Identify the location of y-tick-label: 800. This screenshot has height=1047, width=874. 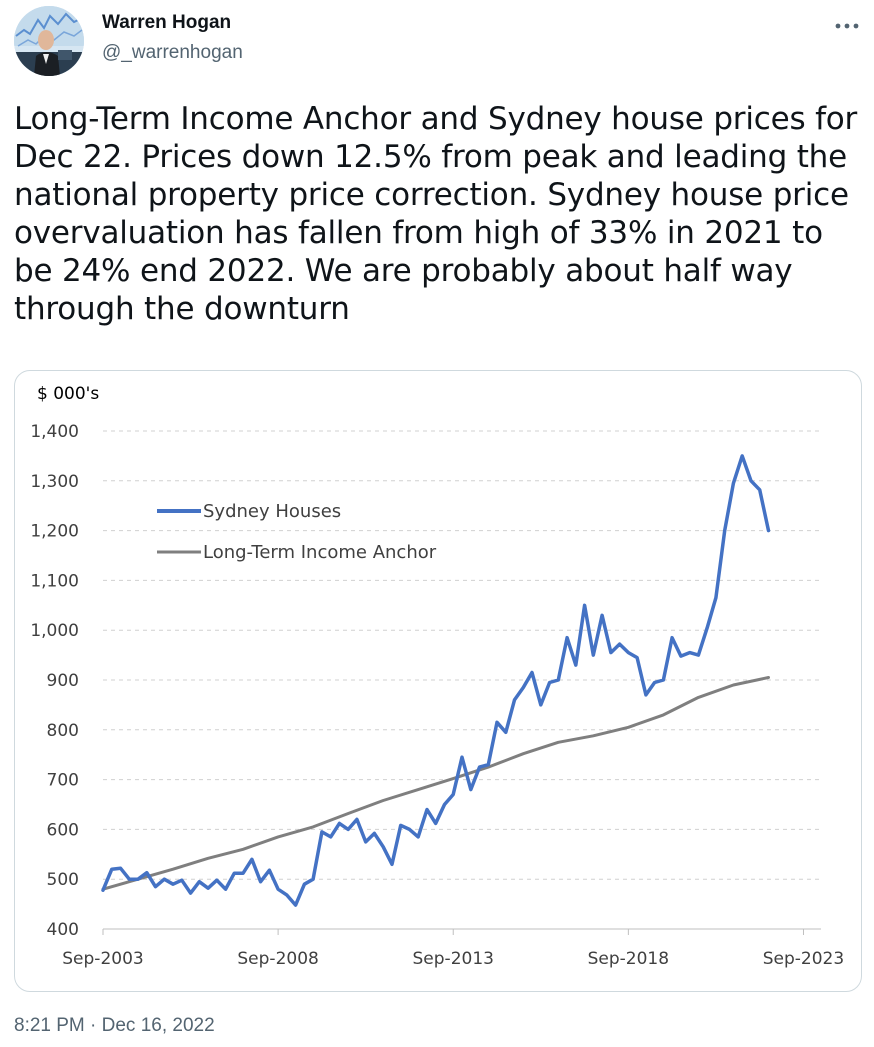
(63, 731).